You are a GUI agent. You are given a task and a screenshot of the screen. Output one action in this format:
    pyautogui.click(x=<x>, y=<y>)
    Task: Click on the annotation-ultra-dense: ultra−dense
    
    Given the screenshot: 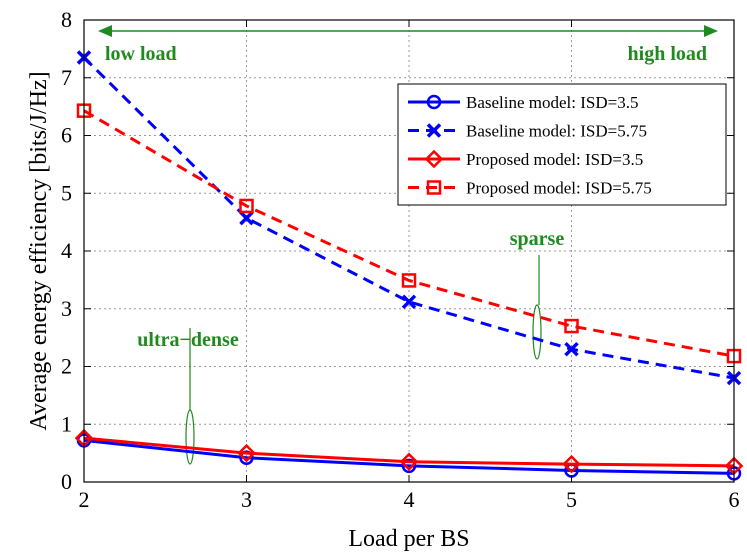 What is the action you would take?
    pyautogui.click(x=188, y=340)
    